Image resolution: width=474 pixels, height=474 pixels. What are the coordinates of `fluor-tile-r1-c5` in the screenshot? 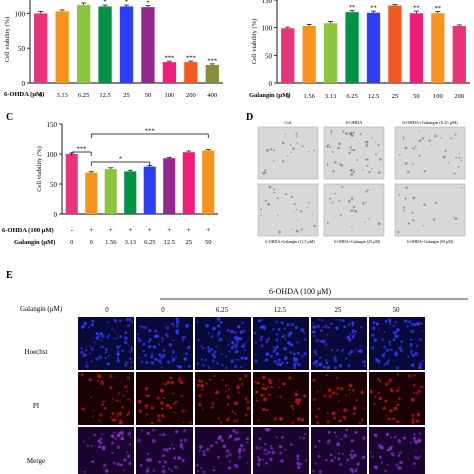 It's located at (397, 398).